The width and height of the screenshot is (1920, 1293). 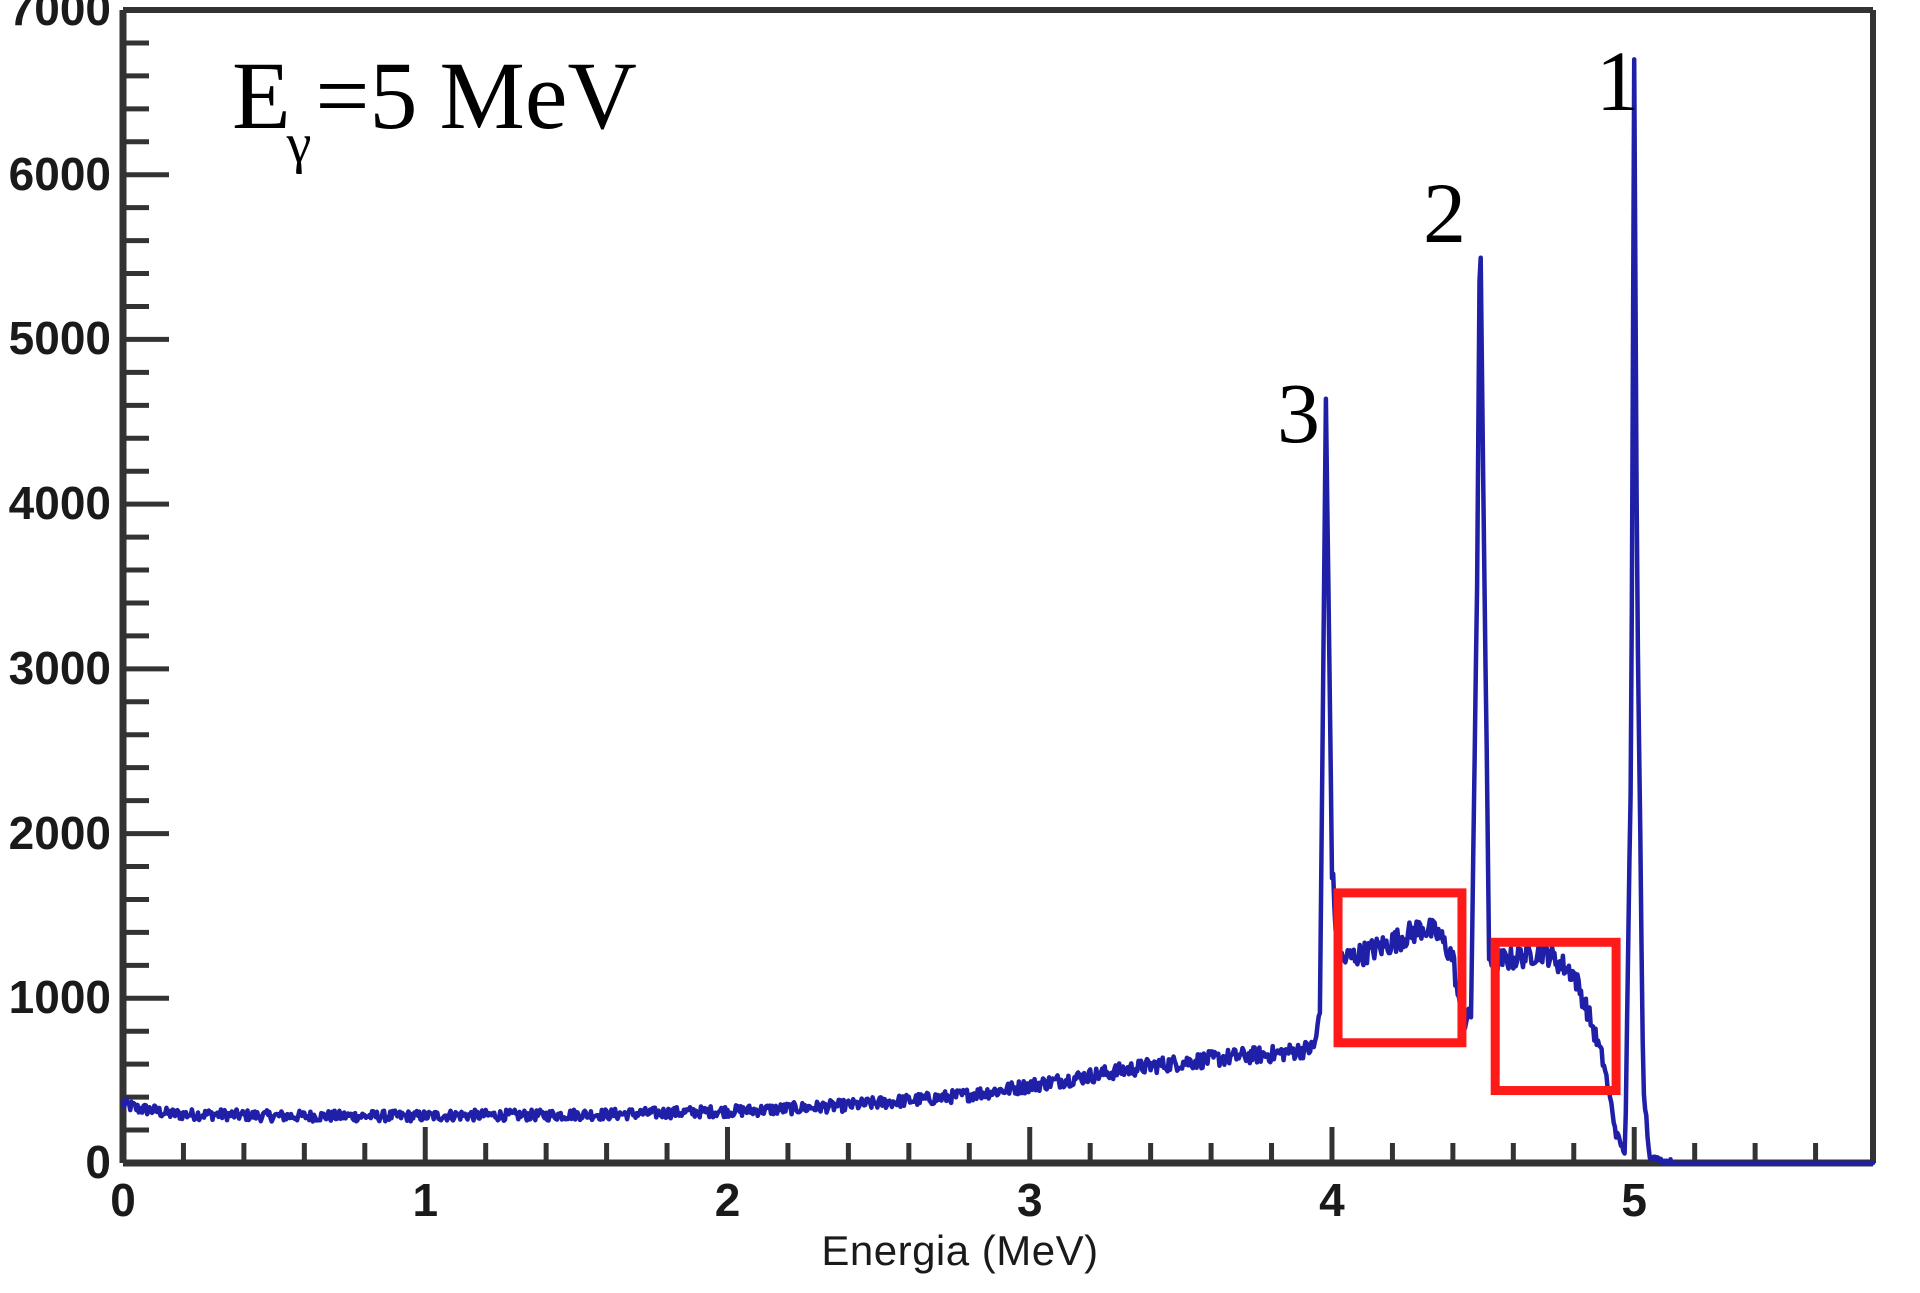 I want to click on x-tick-label: 3, so click(x=1029, y=1200).